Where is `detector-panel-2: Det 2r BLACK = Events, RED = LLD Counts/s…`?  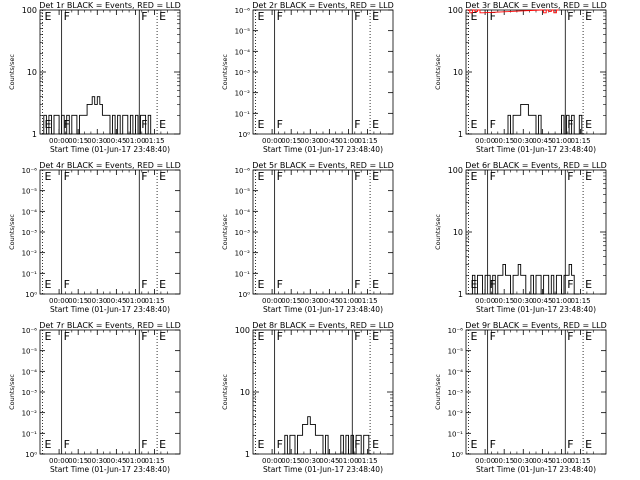 detector-panel-2: Det 2r BLACK = Events, RED = LLD Counts/s… is located at coordinates (307, 77).